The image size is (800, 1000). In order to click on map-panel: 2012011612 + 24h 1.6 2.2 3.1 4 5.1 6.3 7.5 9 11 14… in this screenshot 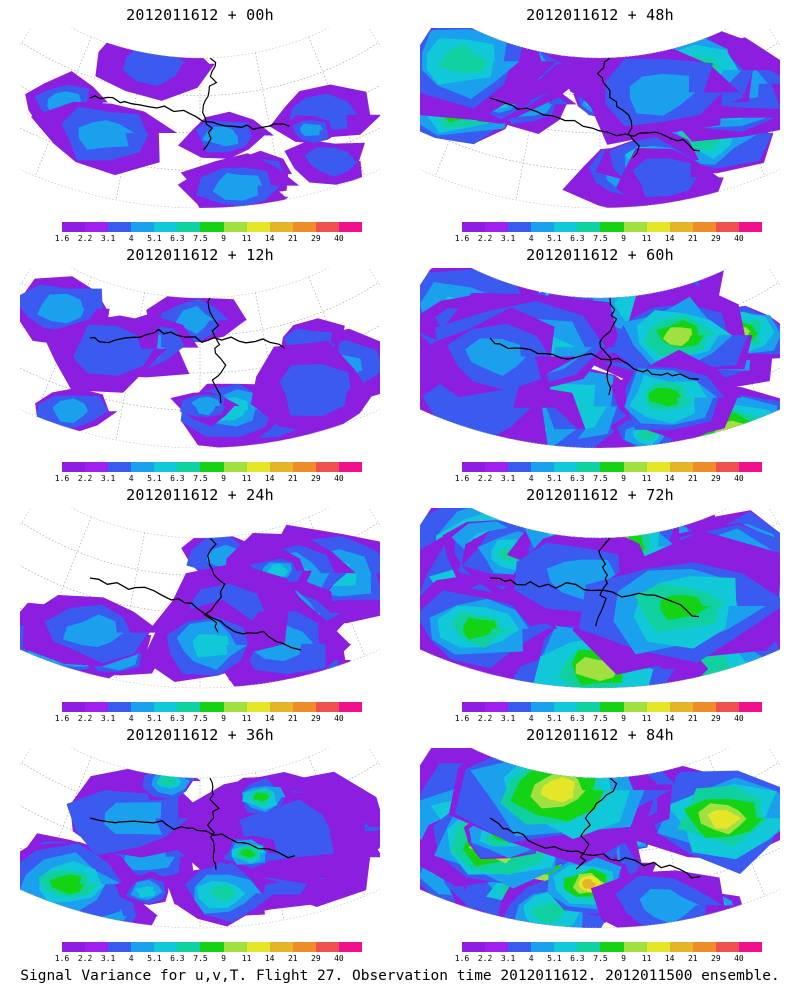, I will do `click(200, 601)`.